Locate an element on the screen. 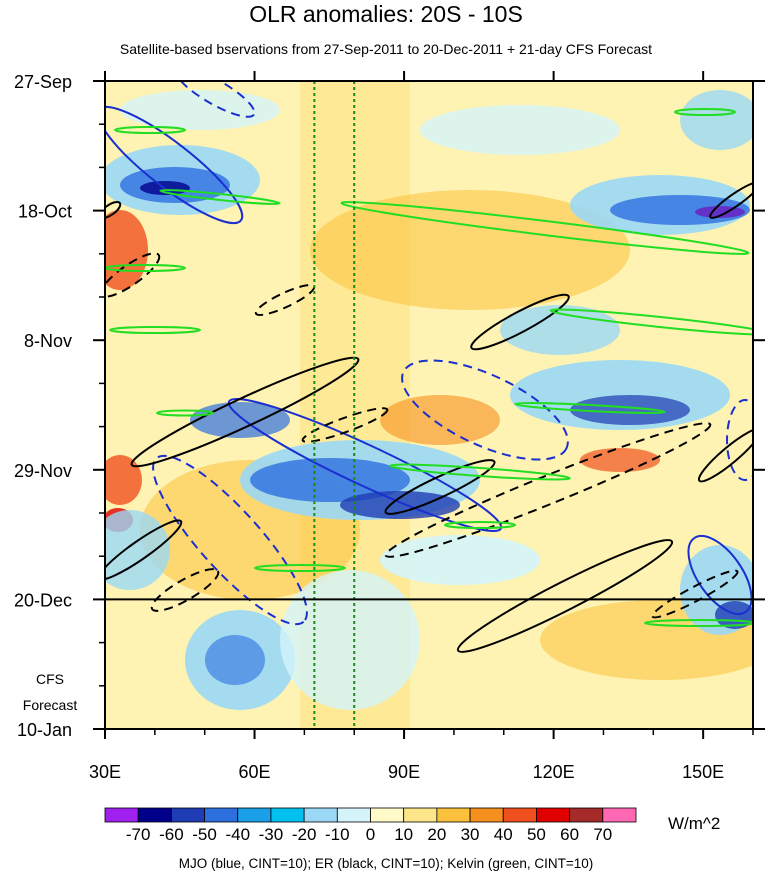  forecast-label: CFS Forecast is located at coordinates (50, 692).